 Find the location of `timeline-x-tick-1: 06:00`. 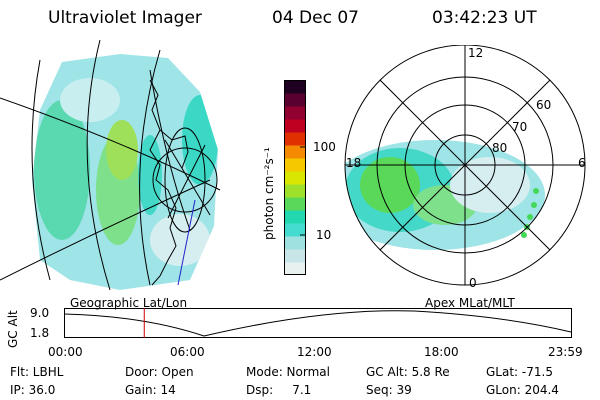

timeline-x-tick-1: 06:00 is located at coordinates (187, 352).